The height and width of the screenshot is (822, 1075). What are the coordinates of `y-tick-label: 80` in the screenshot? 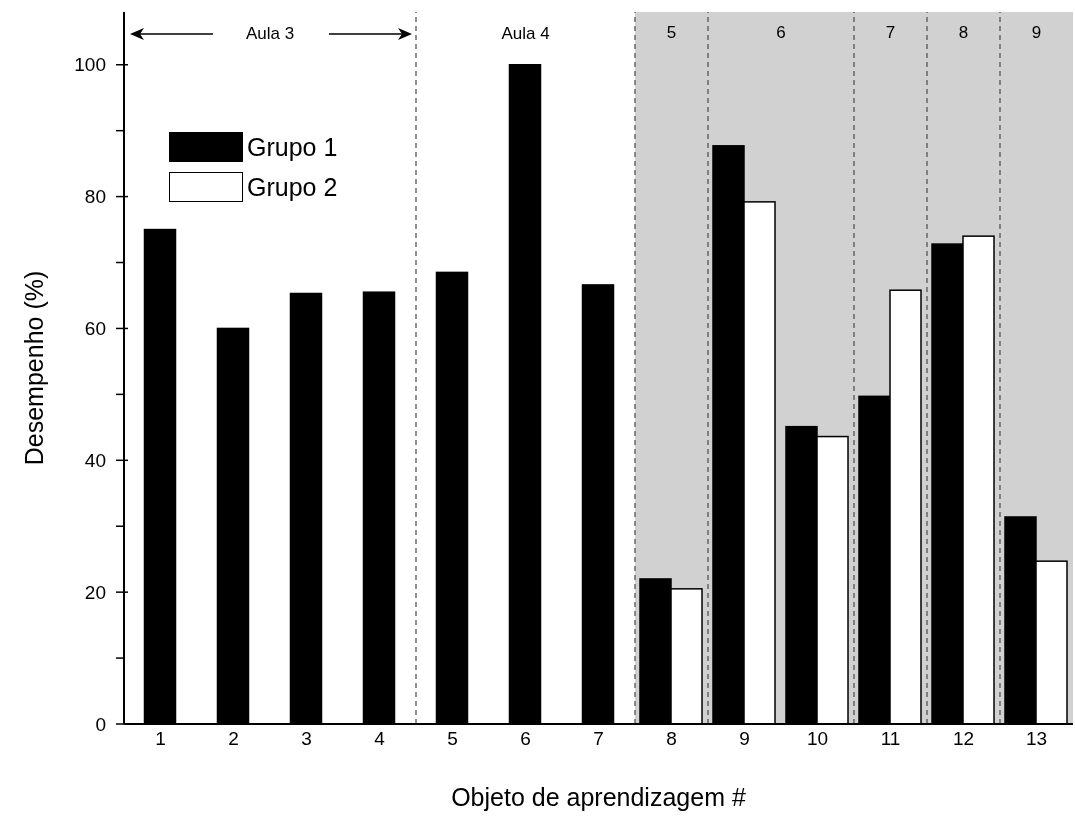 It's located at (95, 197).